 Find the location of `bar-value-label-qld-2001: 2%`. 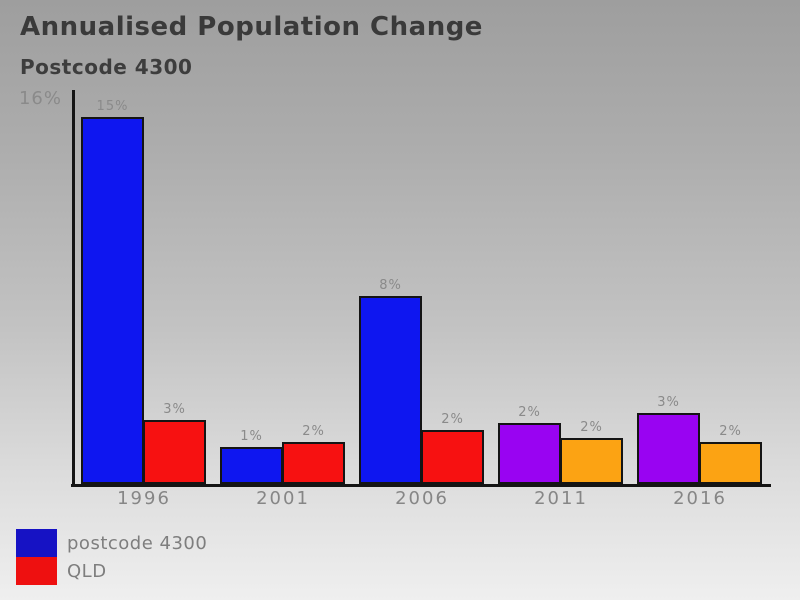

bar-value-label-qld-2001: 2% is located at coordinates (313, 431).